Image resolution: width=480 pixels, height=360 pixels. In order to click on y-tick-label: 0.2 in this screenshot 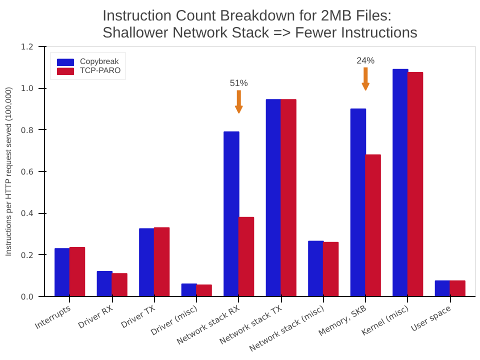, I will do `click(27, 255)`.